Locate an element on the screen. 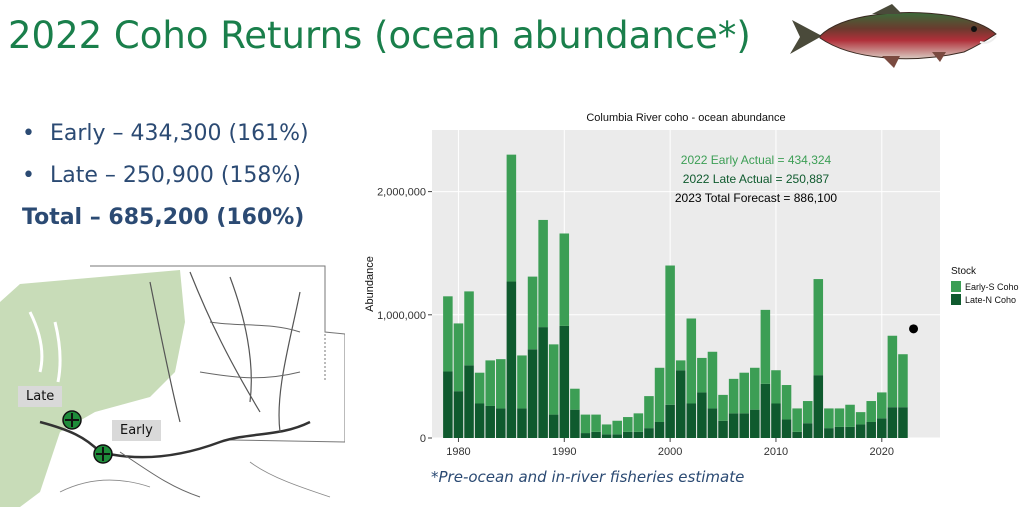 The width and height of the screenshot is (1024, 507). bullet-early: • Early – 434,300 (161%) is located at coordinates (165, 139).